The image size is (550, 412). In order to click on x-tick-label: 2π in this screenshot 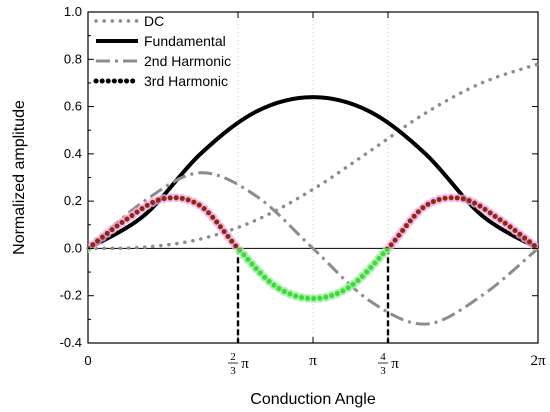, I will do `click(538, 361)`.